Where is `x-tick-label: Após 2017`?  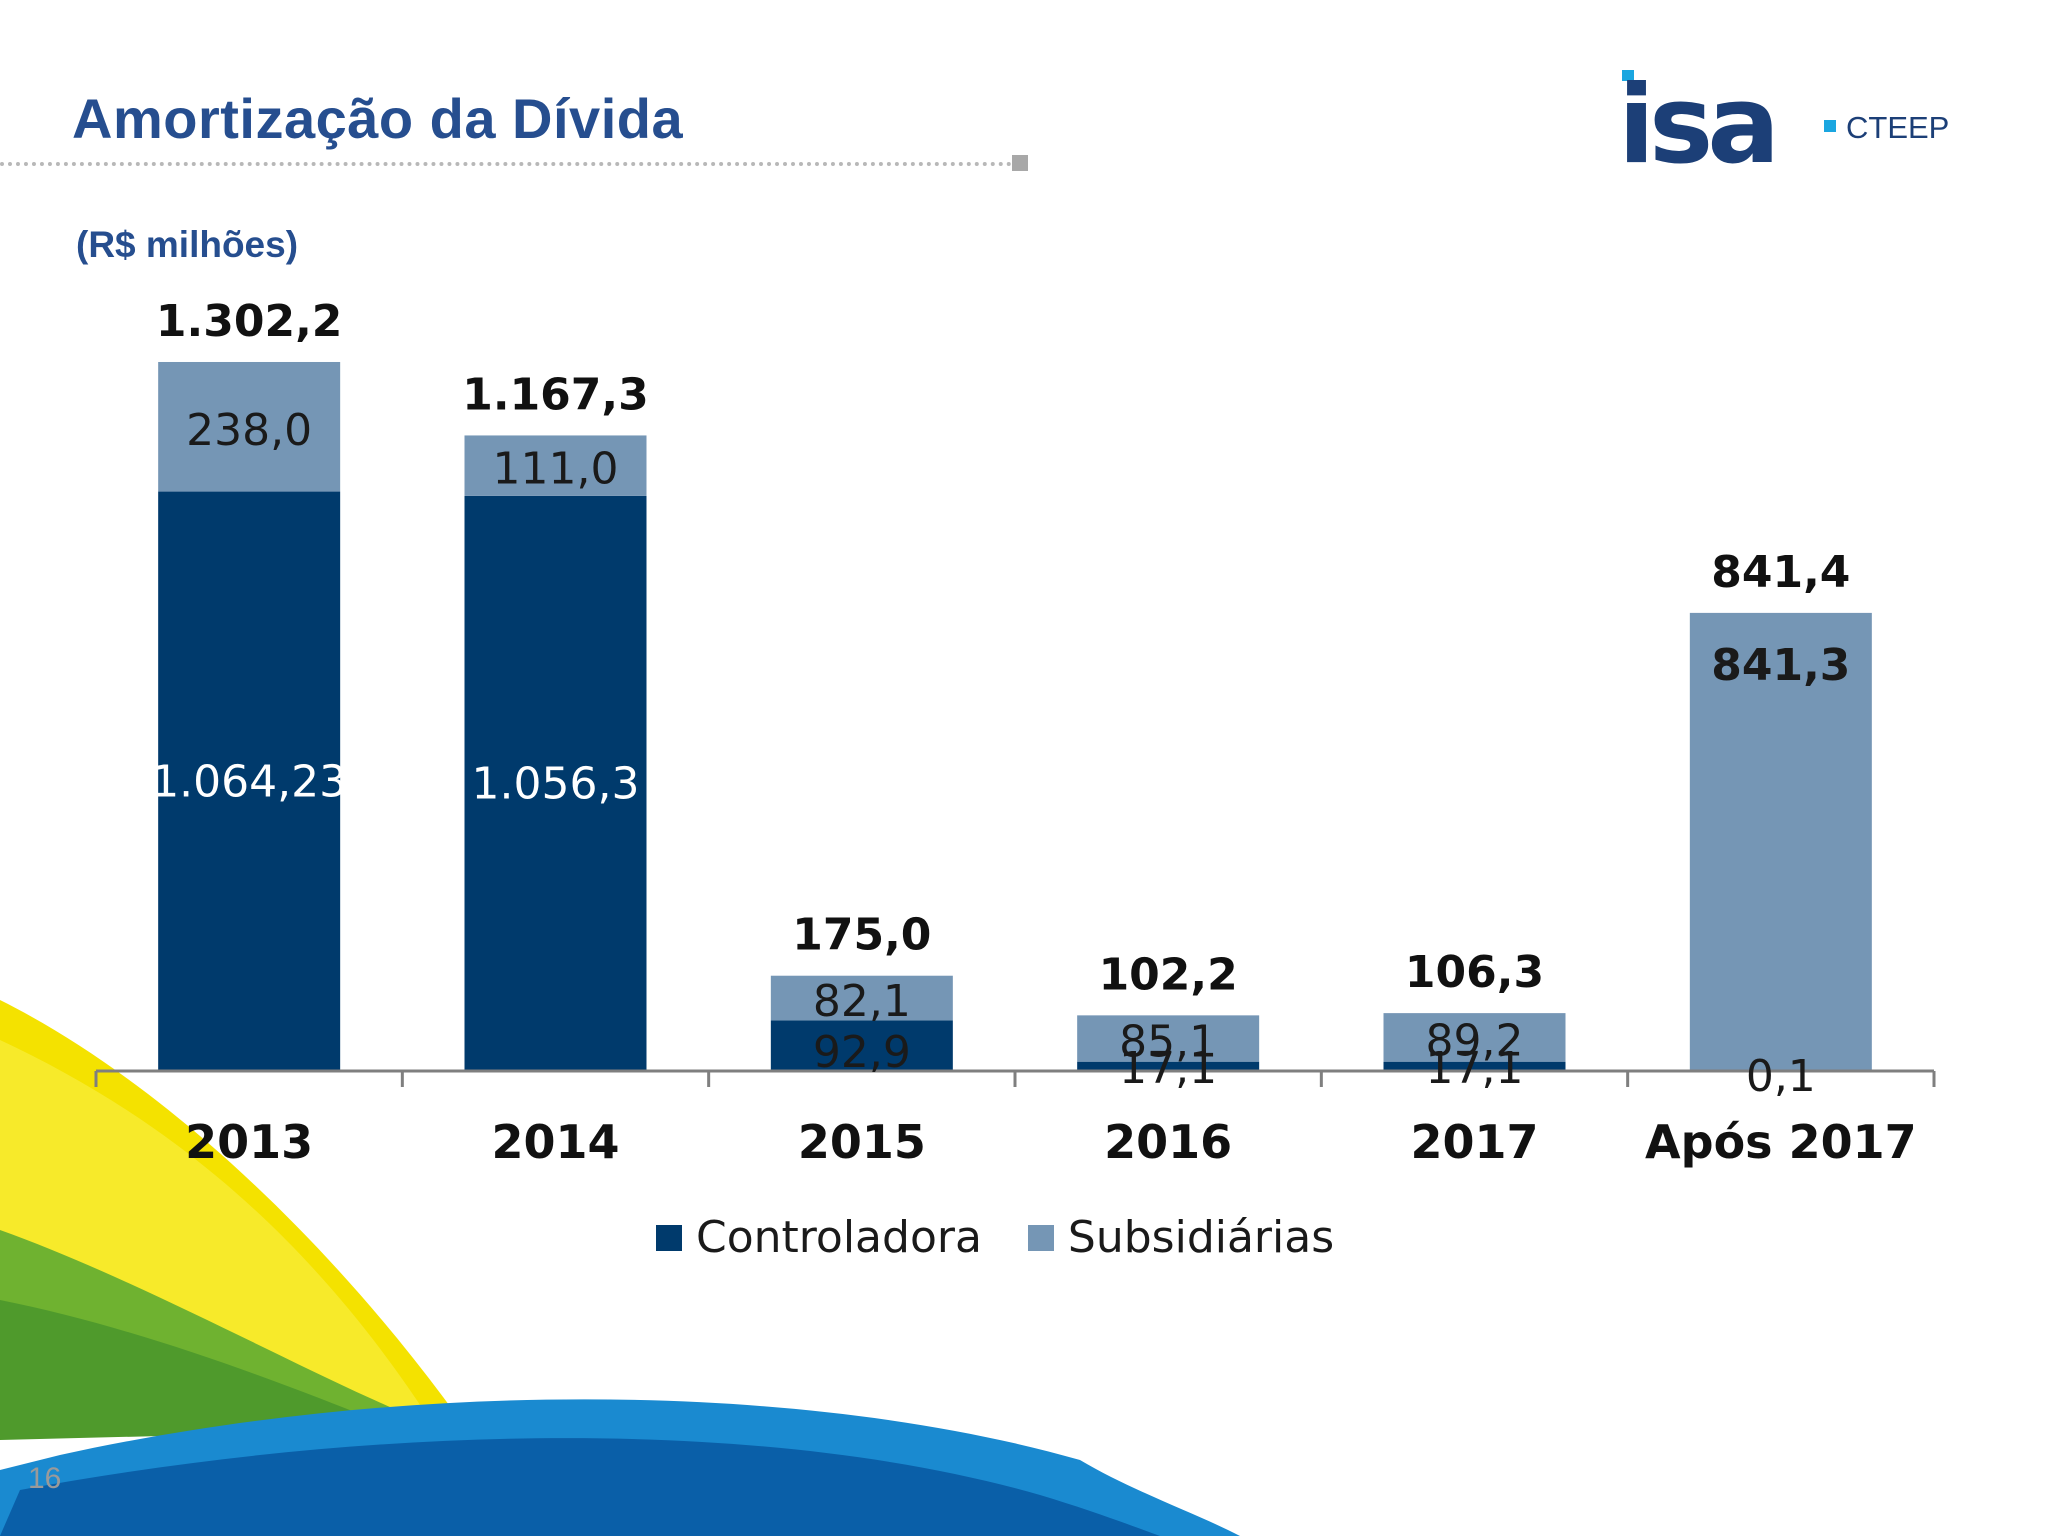
x-tick-label: Após 2017 is located at coordinates (1781, 1142).